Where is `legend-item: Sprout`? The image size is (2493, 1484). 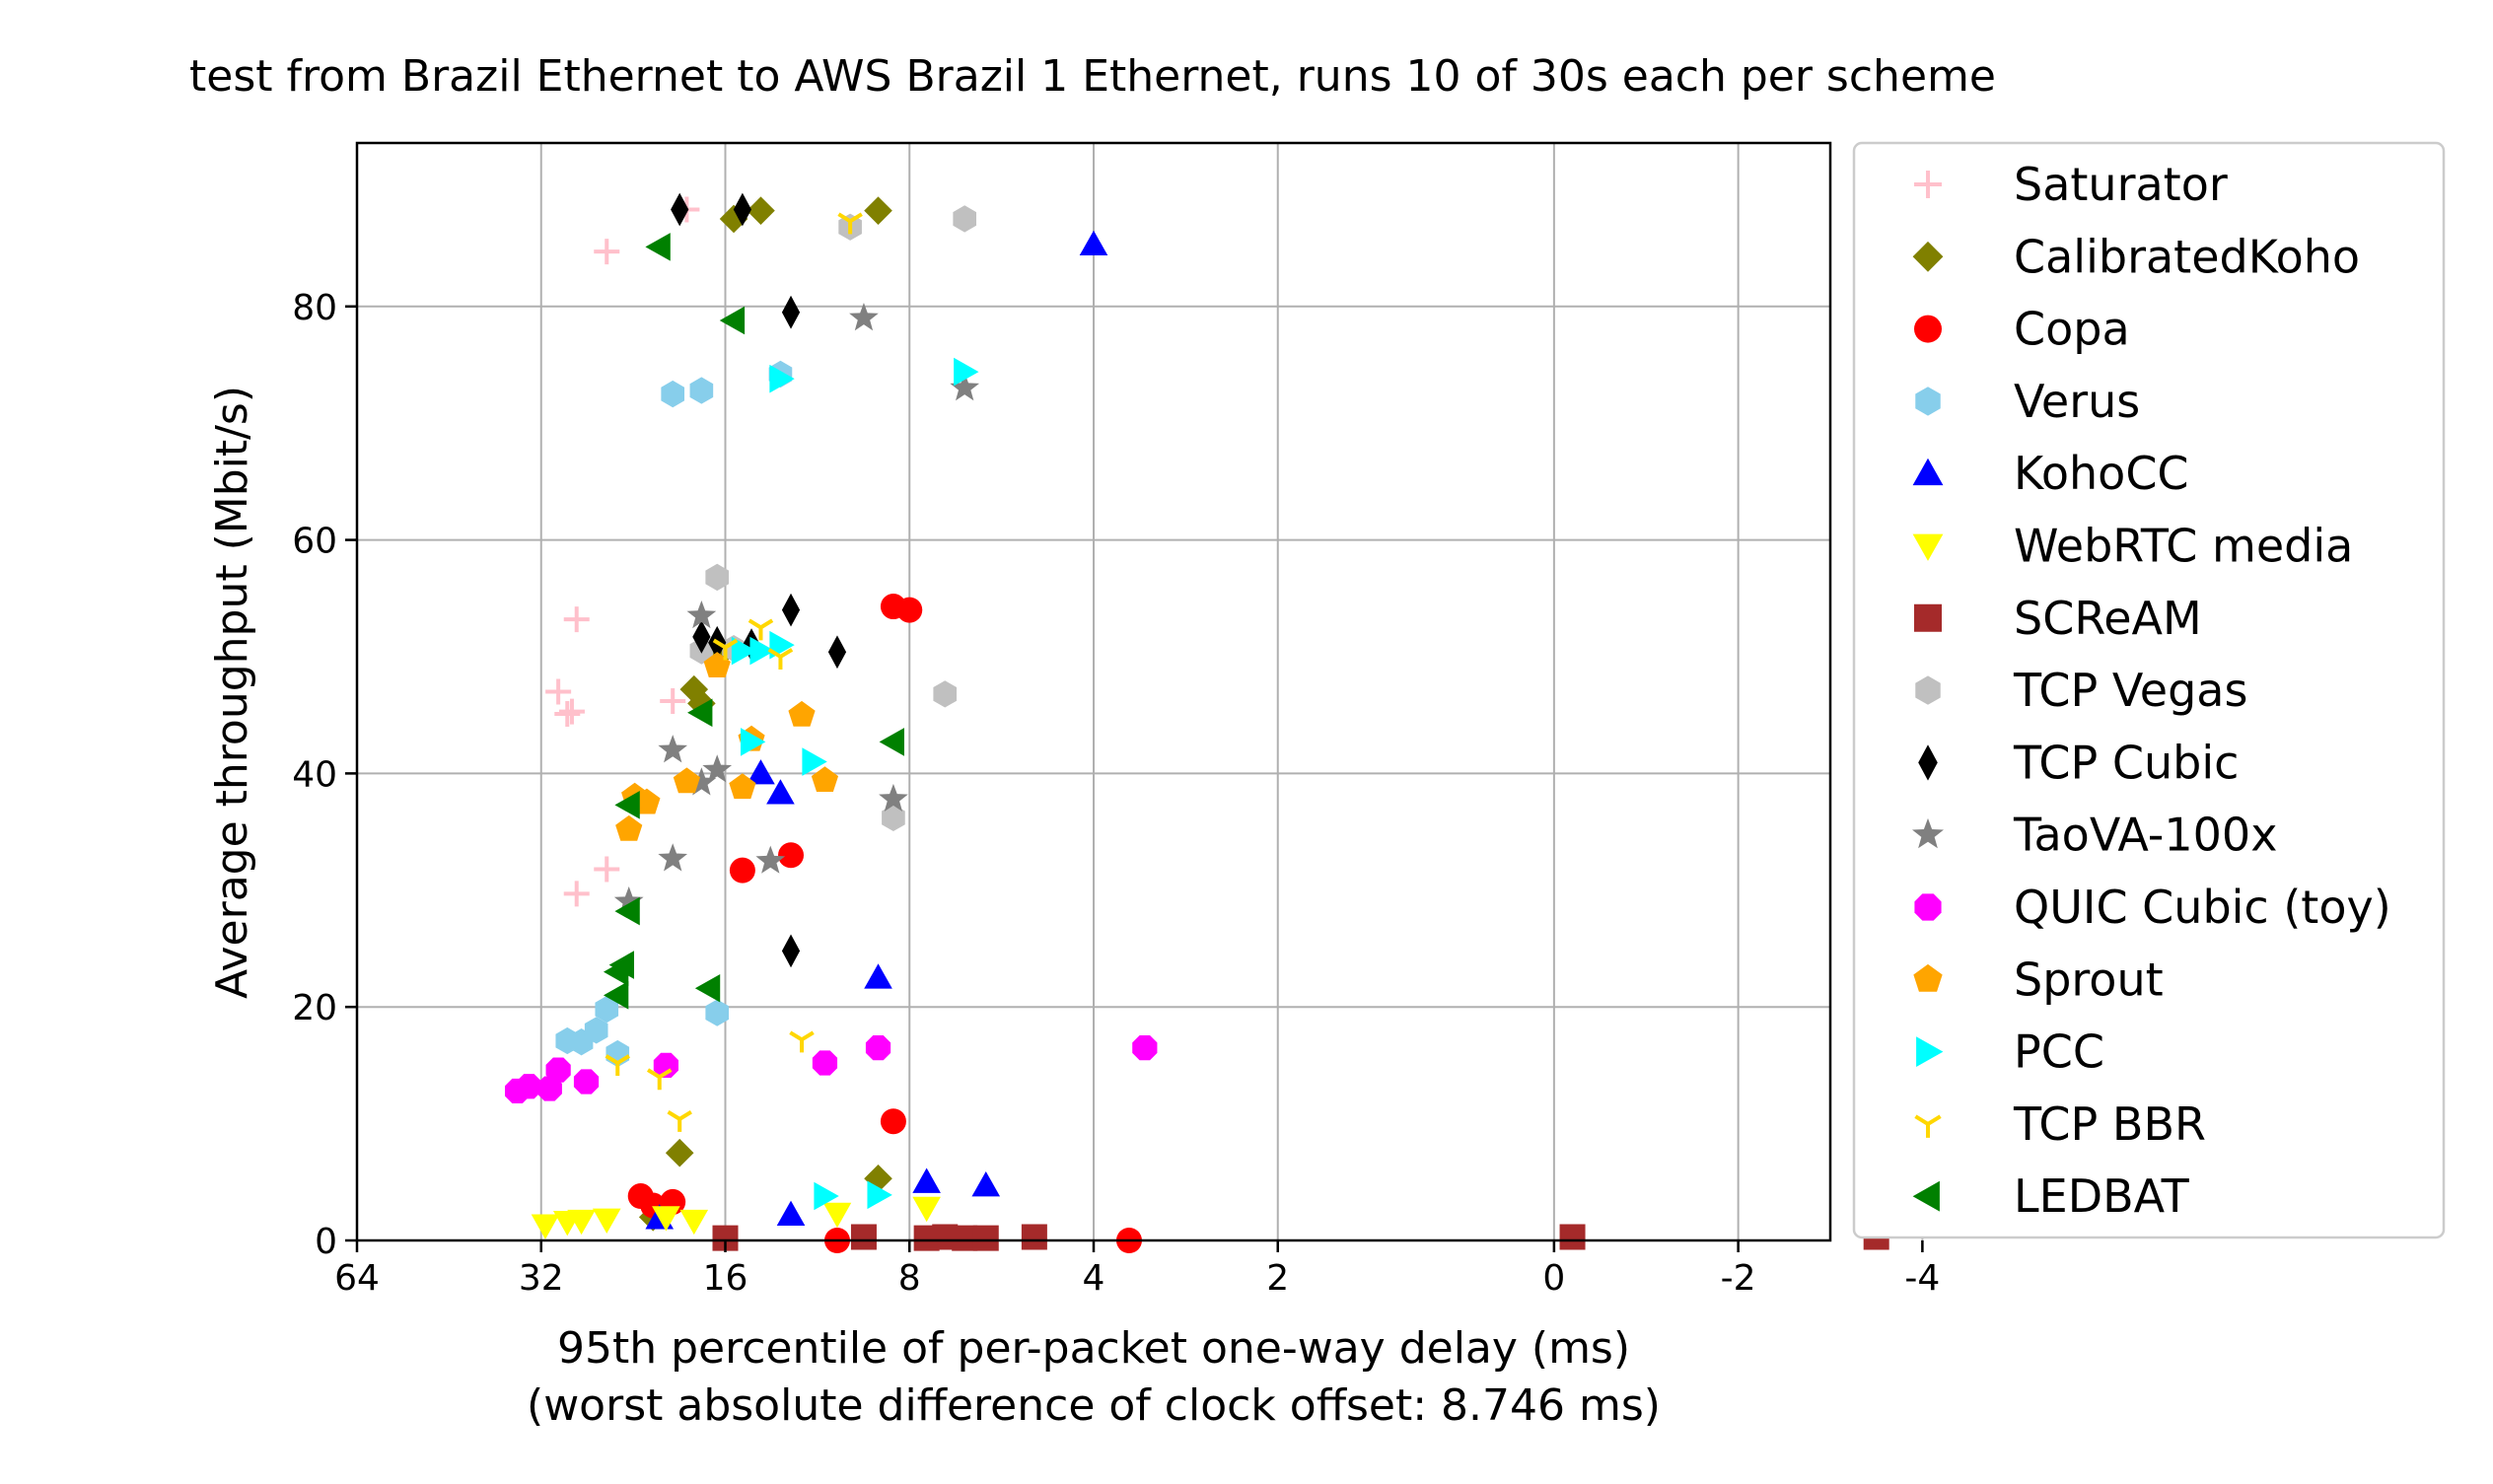 legend-item: Sprout is located at coordinates (2038, 979).